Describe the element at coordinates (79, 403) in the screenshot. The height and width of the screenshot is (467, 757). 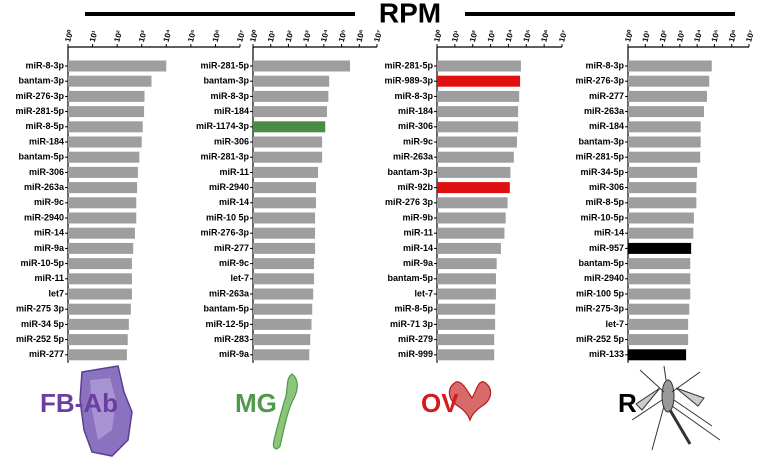
I see `panel-label: FB-Ab` at that location.